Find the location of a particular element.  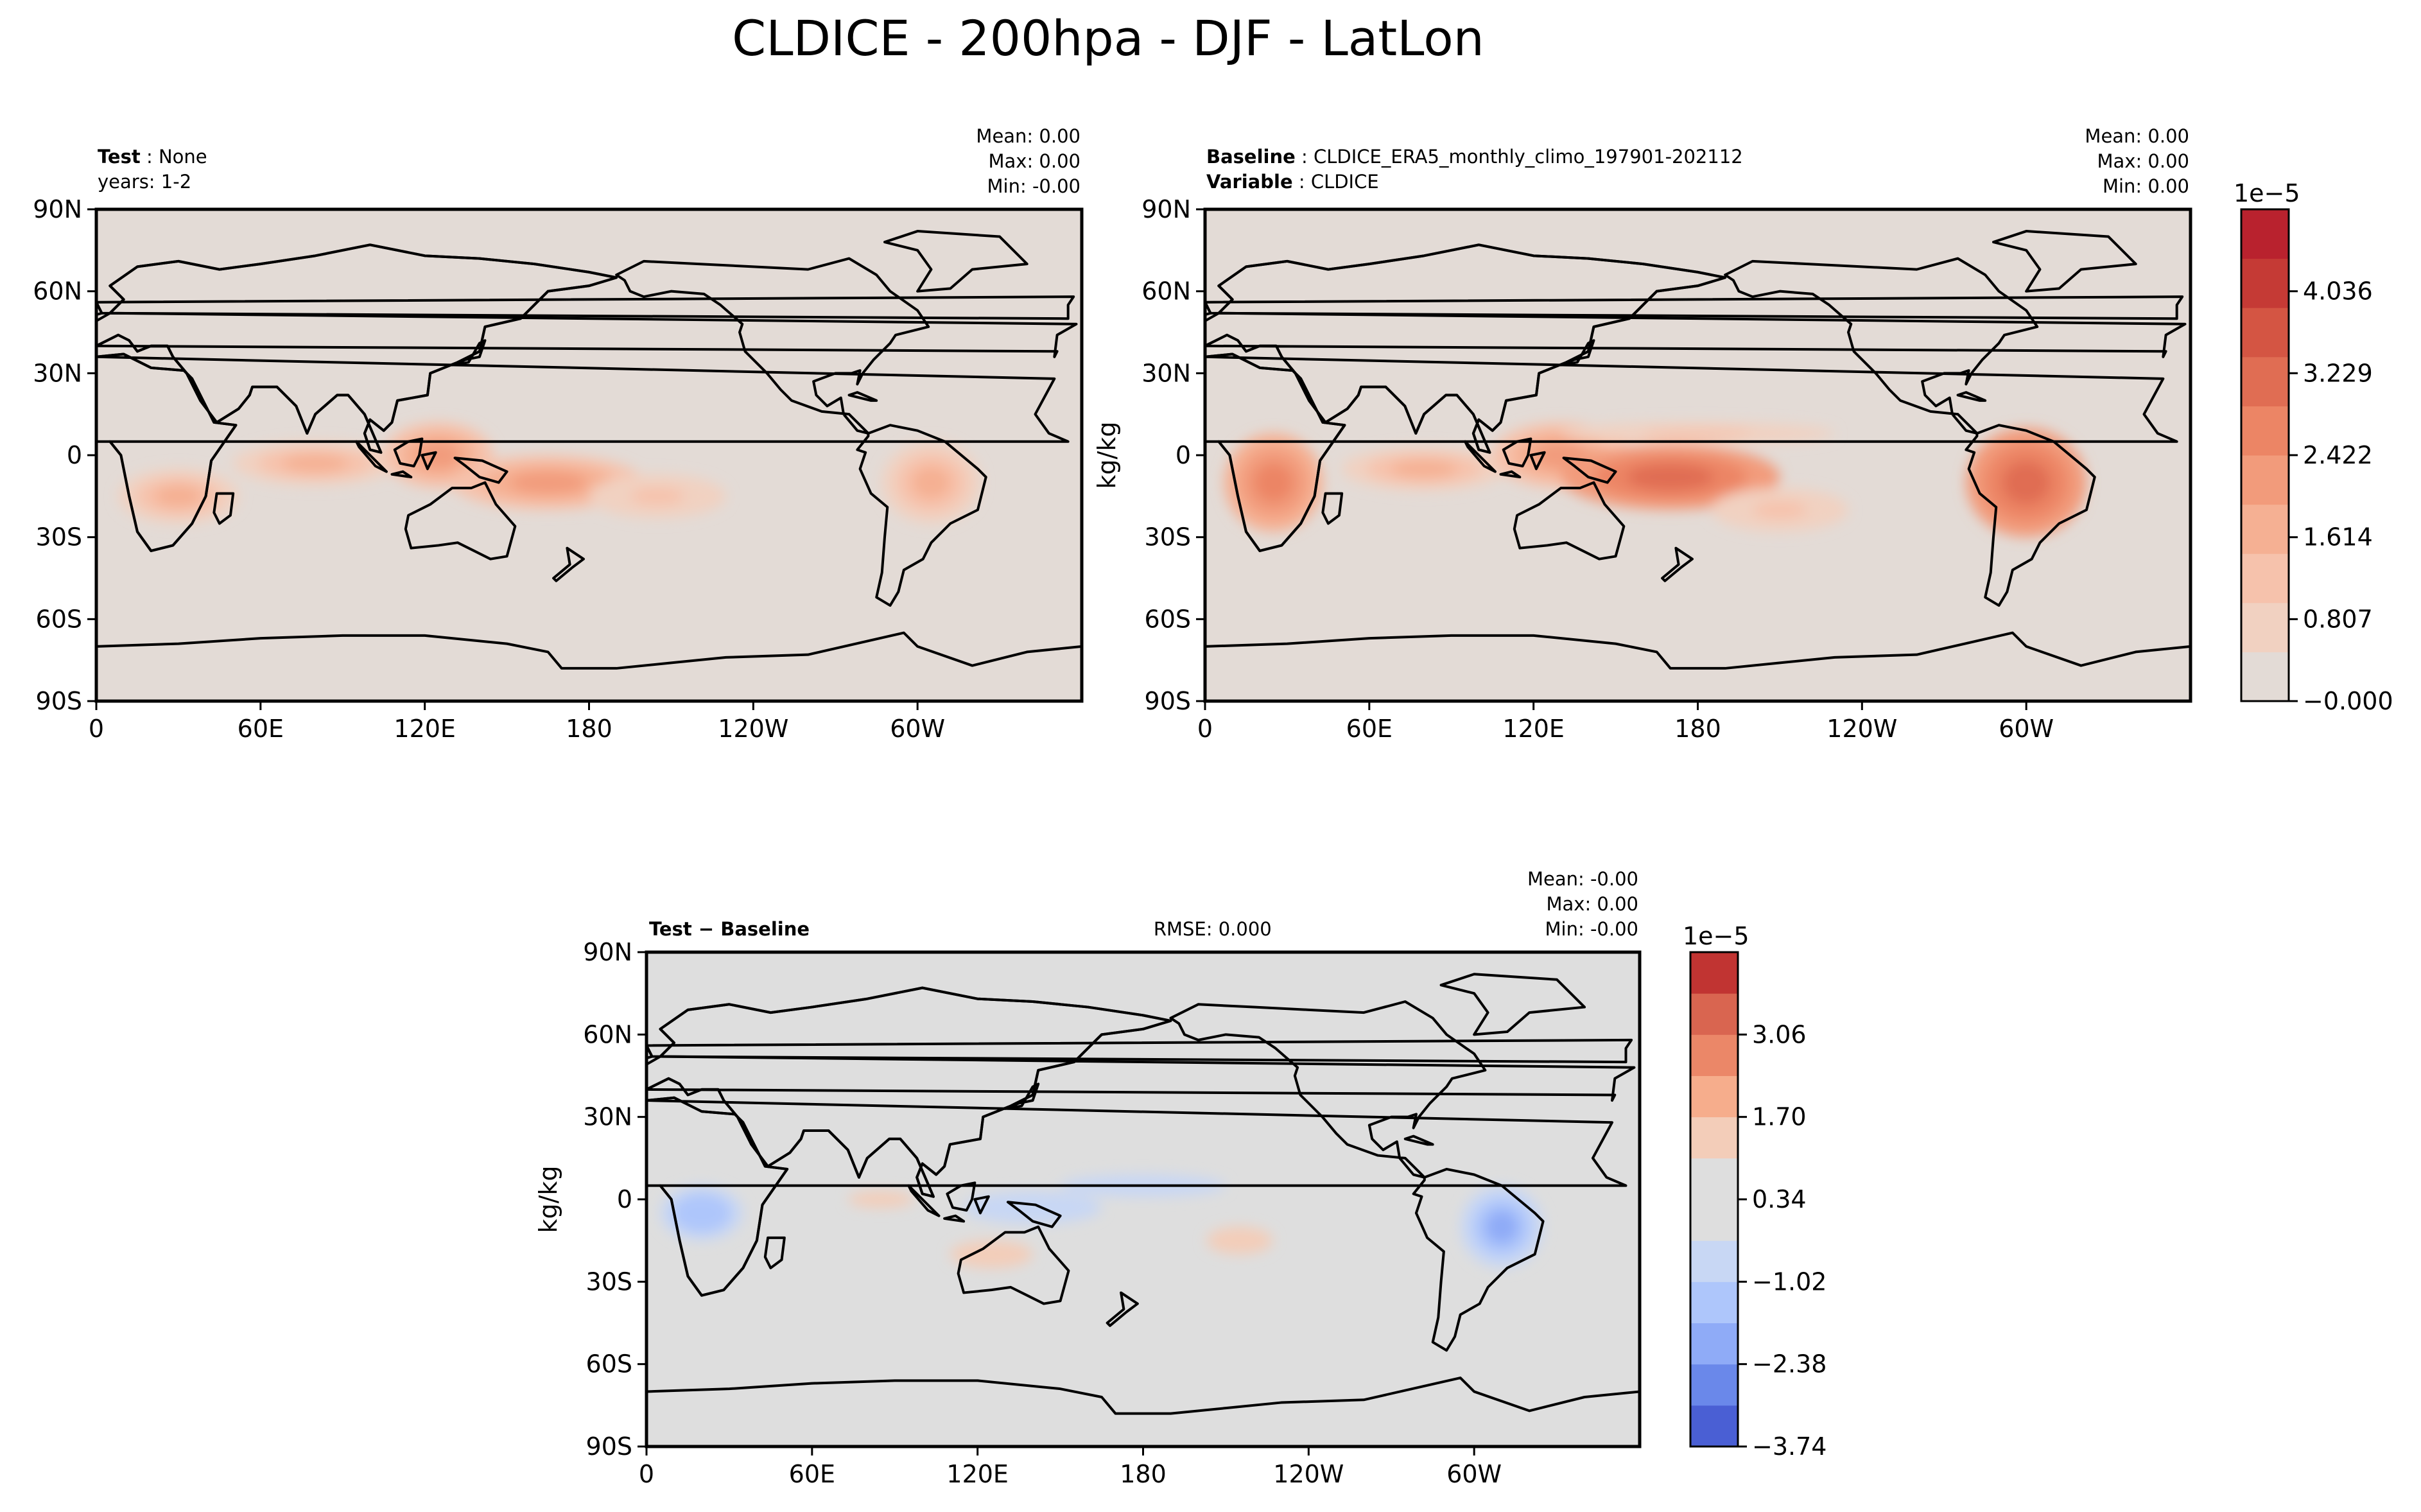

panel-meta-line: years: 1-2 is located at coordinates (144, 182).